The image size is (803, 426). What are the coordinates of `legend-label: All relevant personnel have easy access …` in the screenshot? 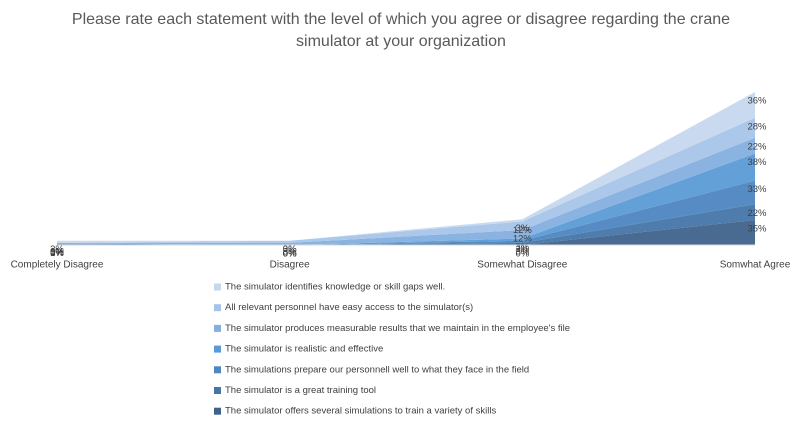 It's located at (349, 307).